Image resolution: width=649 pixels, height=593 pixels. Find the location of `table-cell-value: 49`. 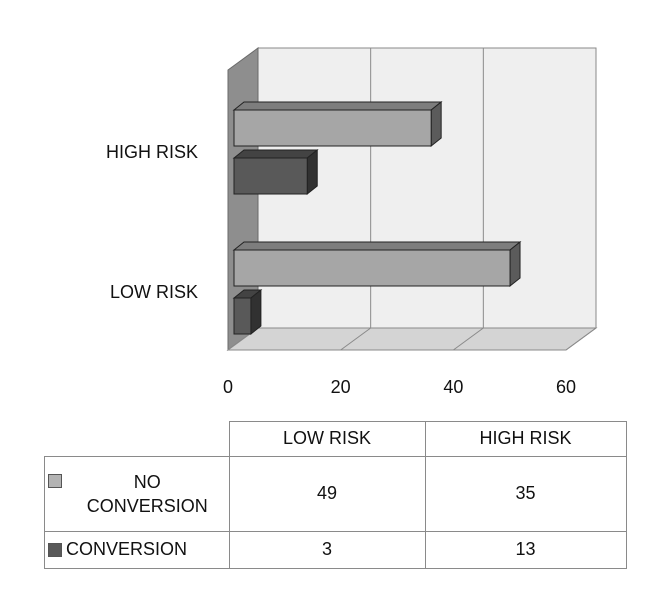

table-cell-value: 49 is located at coordinates (327, 493).